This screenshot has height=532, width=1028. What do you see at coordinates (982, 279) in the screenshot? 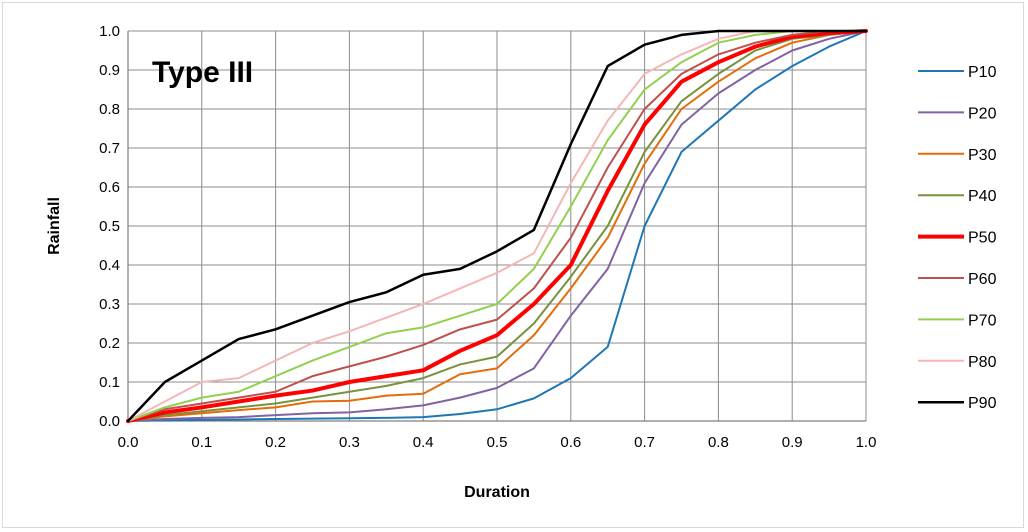
I see `legend-label-p60: P60` at bounding box center [982, 279].